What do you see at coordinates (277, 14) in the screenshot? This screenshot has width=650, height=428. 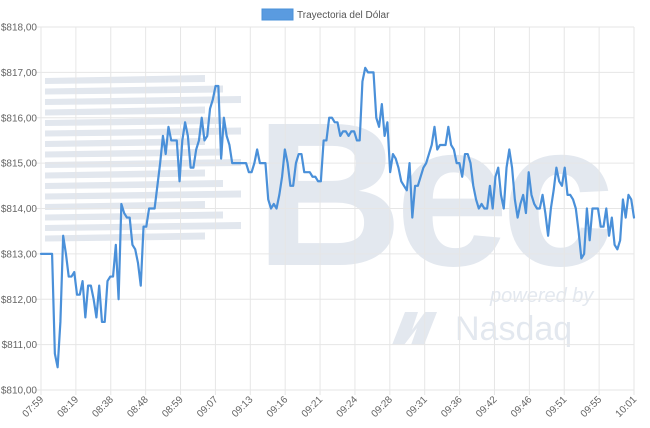 I see `legend-swatch` at bounding box center [277, 14].